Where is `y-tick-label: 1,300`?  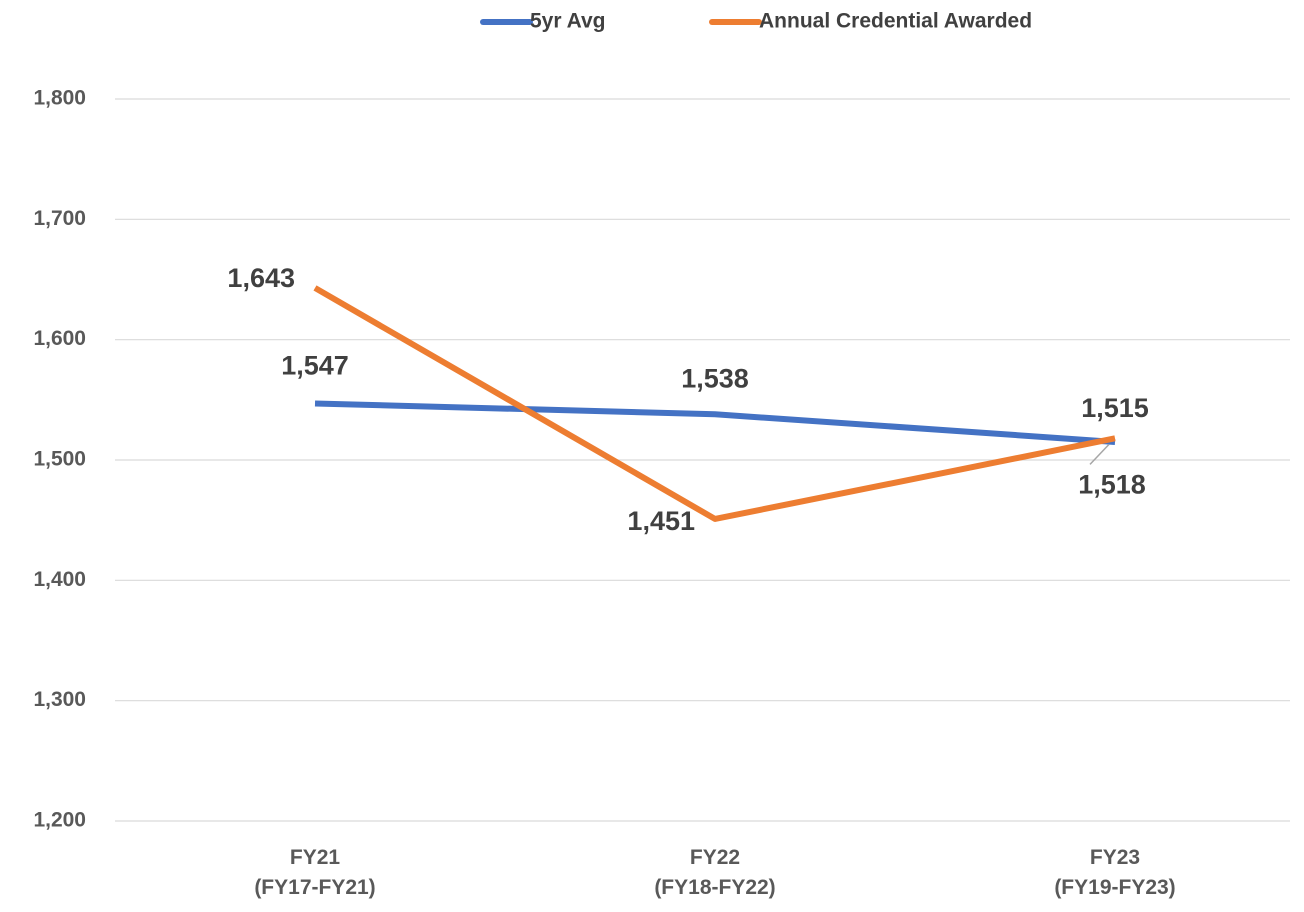 y-tick-label: 1,300 is located at coordinates (59, 699).